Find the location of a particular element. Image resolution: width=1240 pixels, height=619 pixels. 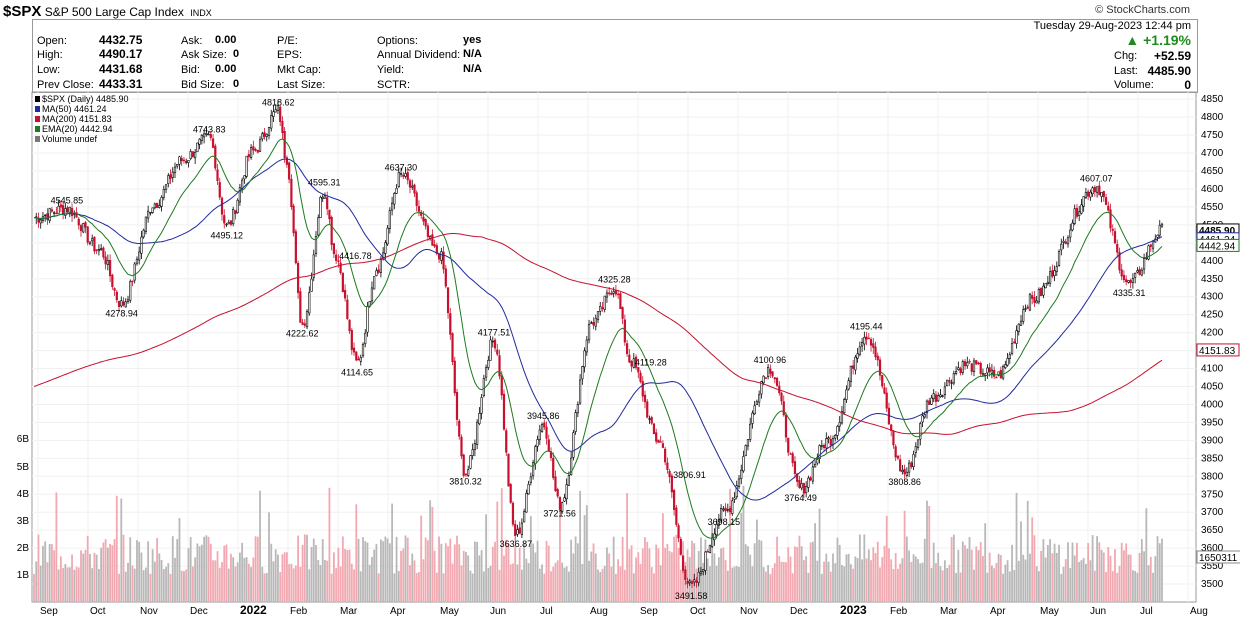

volume-tick-label: 2B is located at coordinates (23, 548).